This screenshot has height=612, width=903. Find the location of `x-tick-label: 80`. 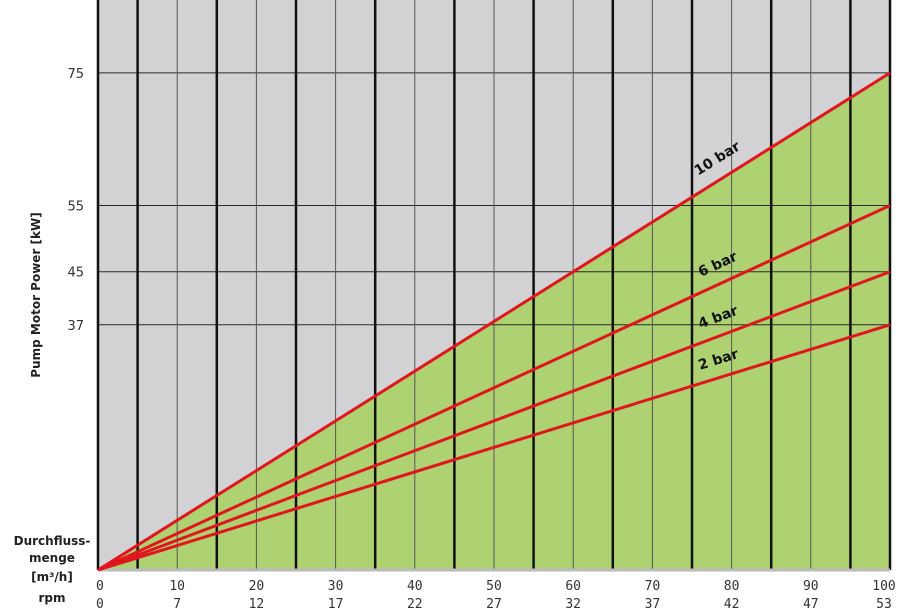

x-tick-label: 80 is located at coordinates (732, 586).